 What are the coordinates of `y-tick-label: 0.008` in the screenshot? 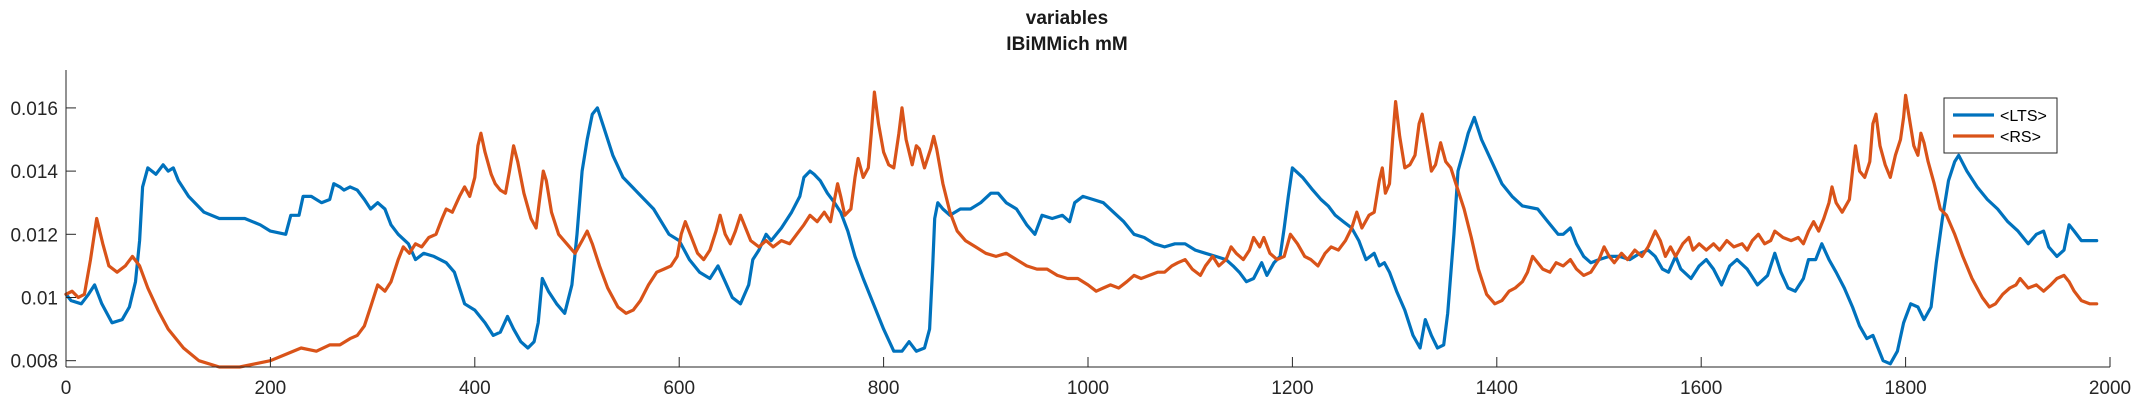 It's located at (34, 362).